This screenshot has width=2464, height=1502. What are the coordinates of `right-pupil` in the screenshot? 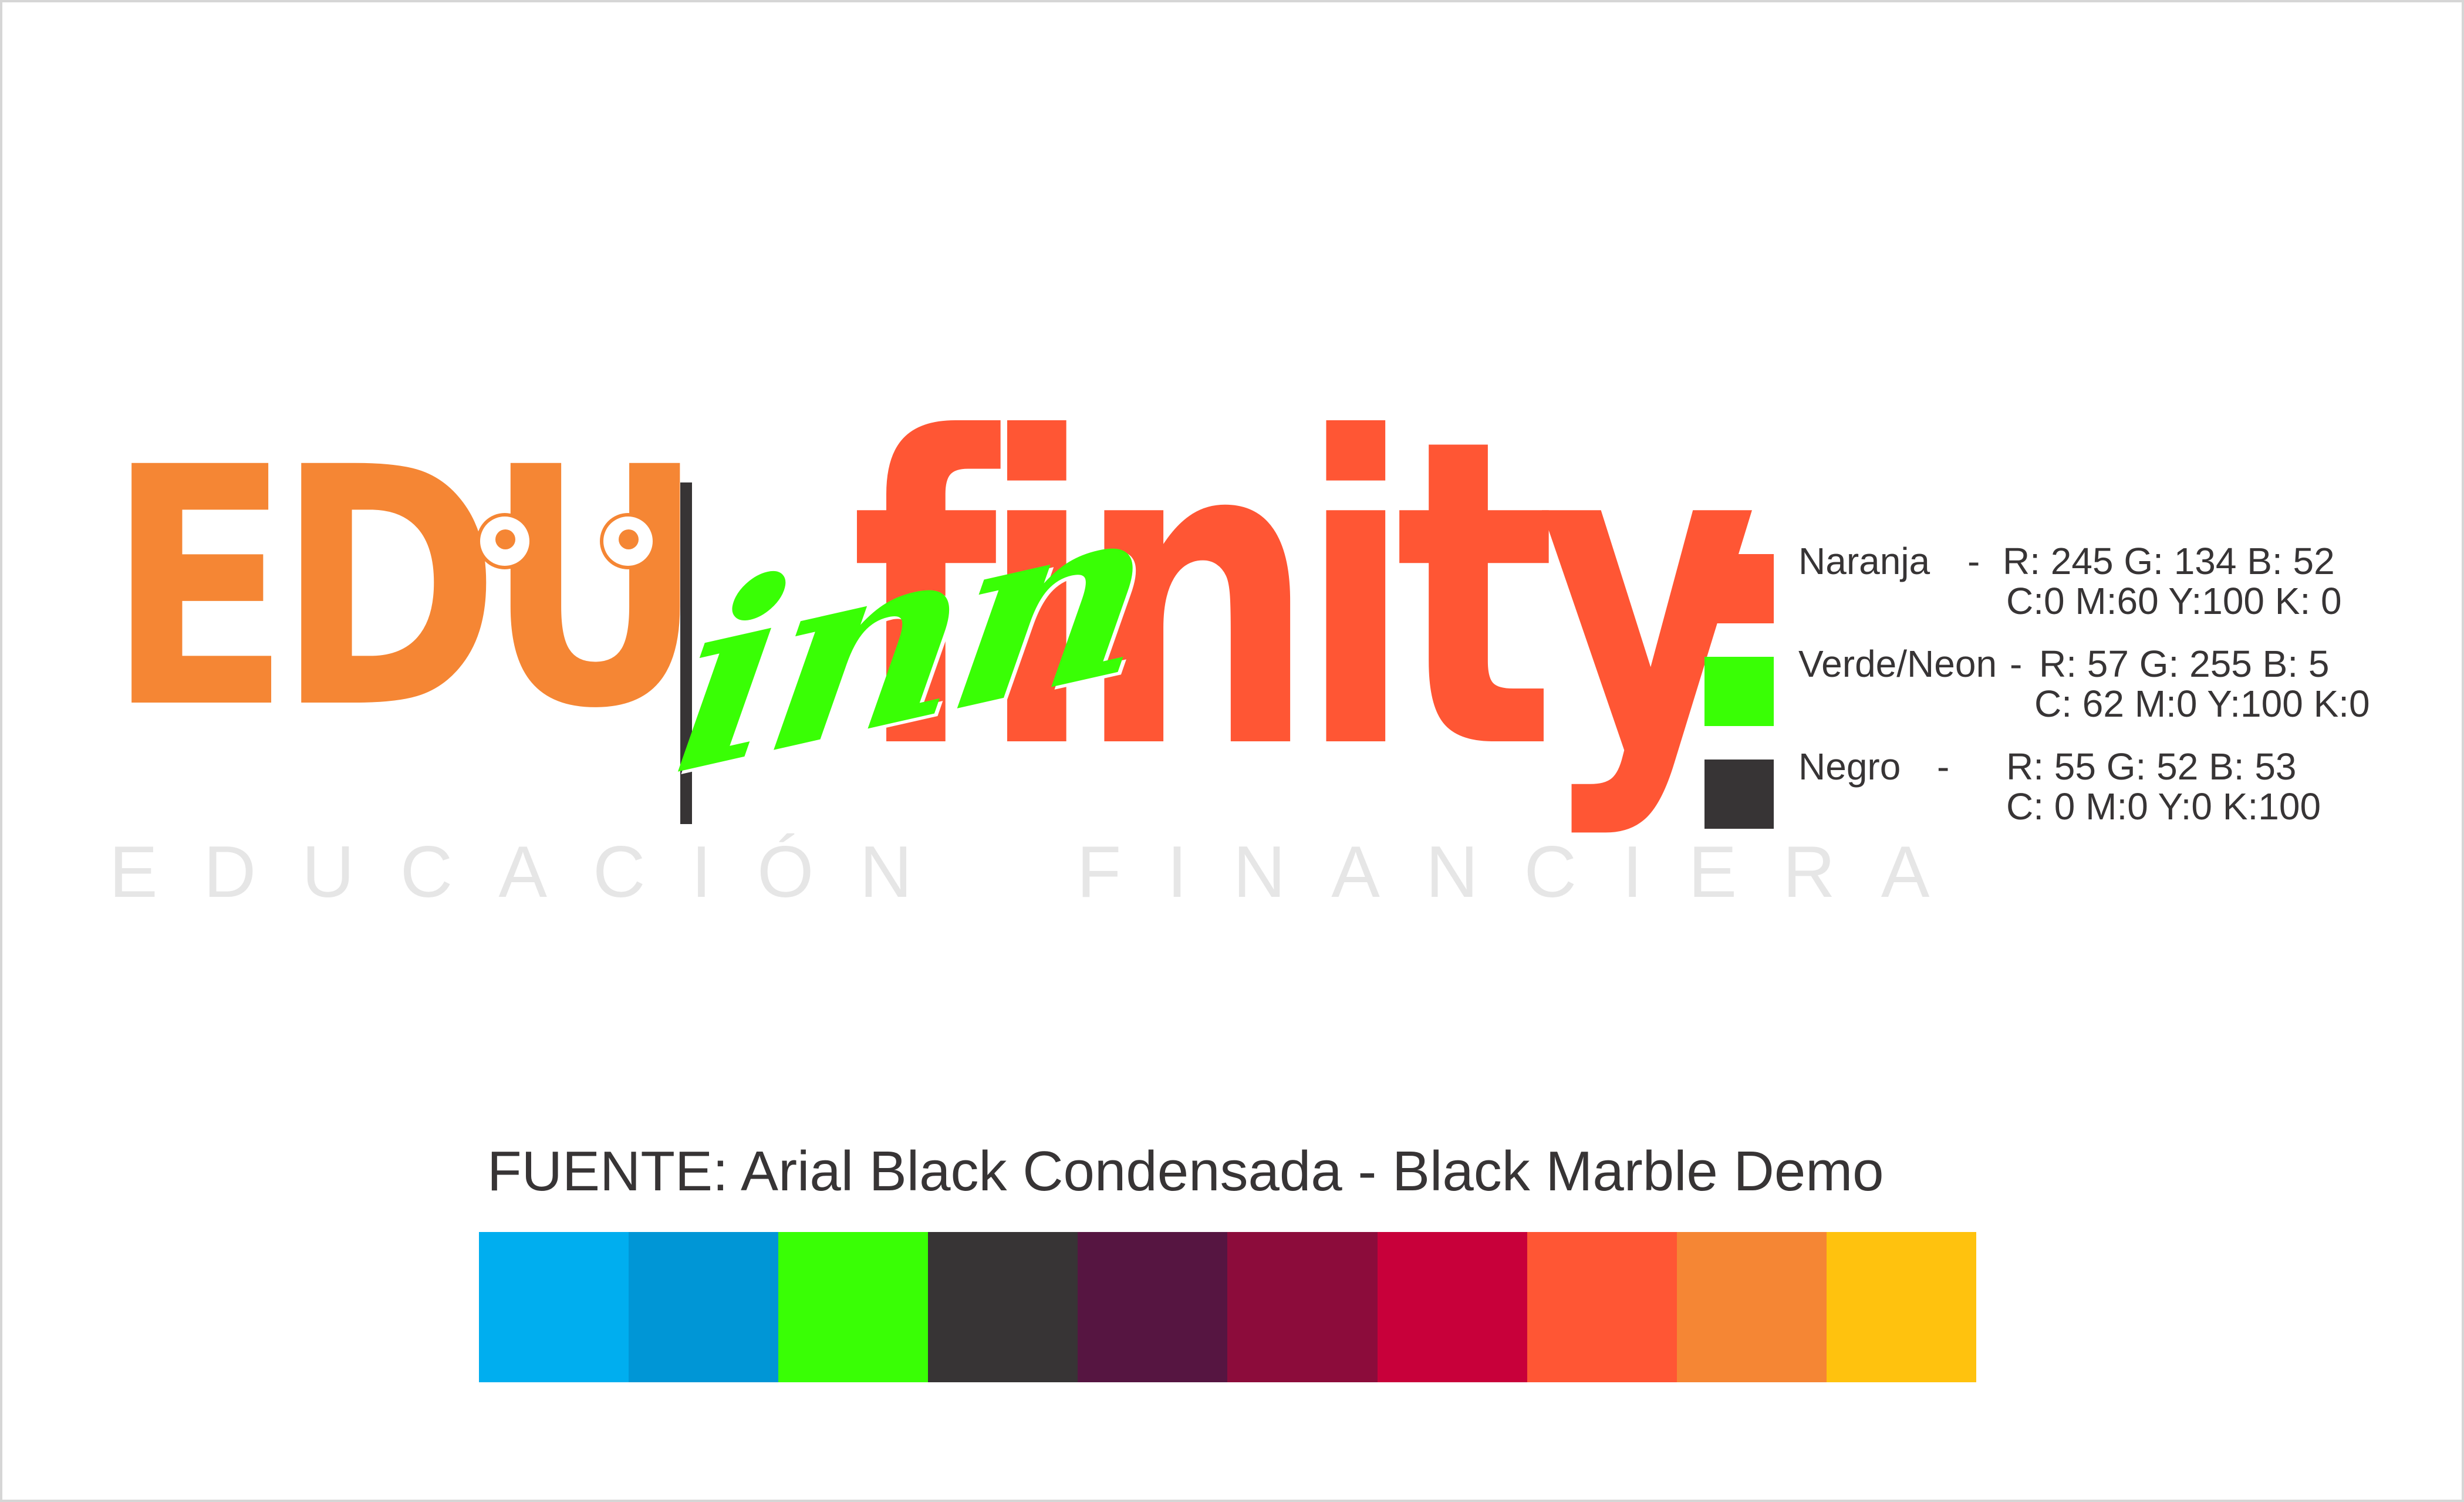 It's located at (629, 539).